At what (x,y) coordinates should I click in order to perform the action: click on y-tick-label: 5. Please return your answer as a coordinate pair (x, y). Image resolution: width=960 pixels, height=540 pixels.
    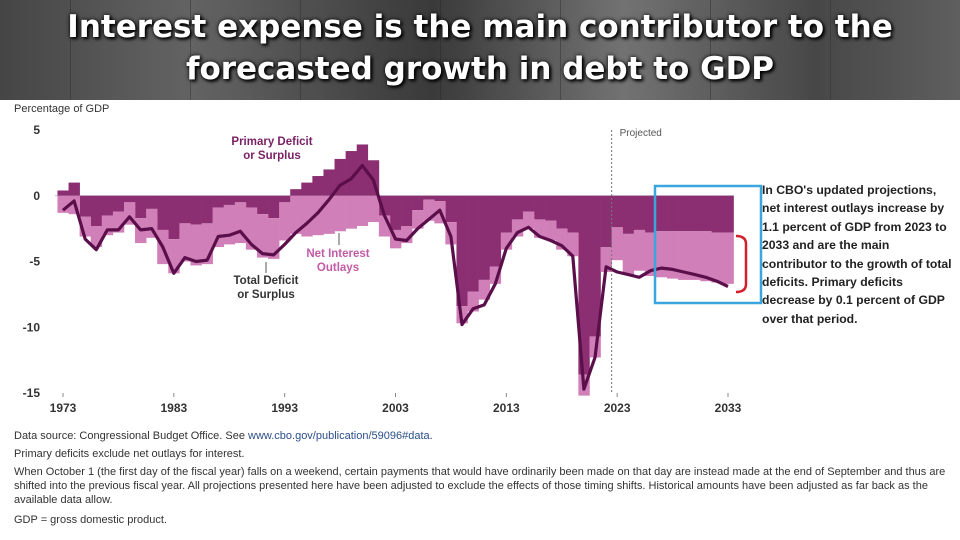
    Looking at the image, I should click on (36, 130).